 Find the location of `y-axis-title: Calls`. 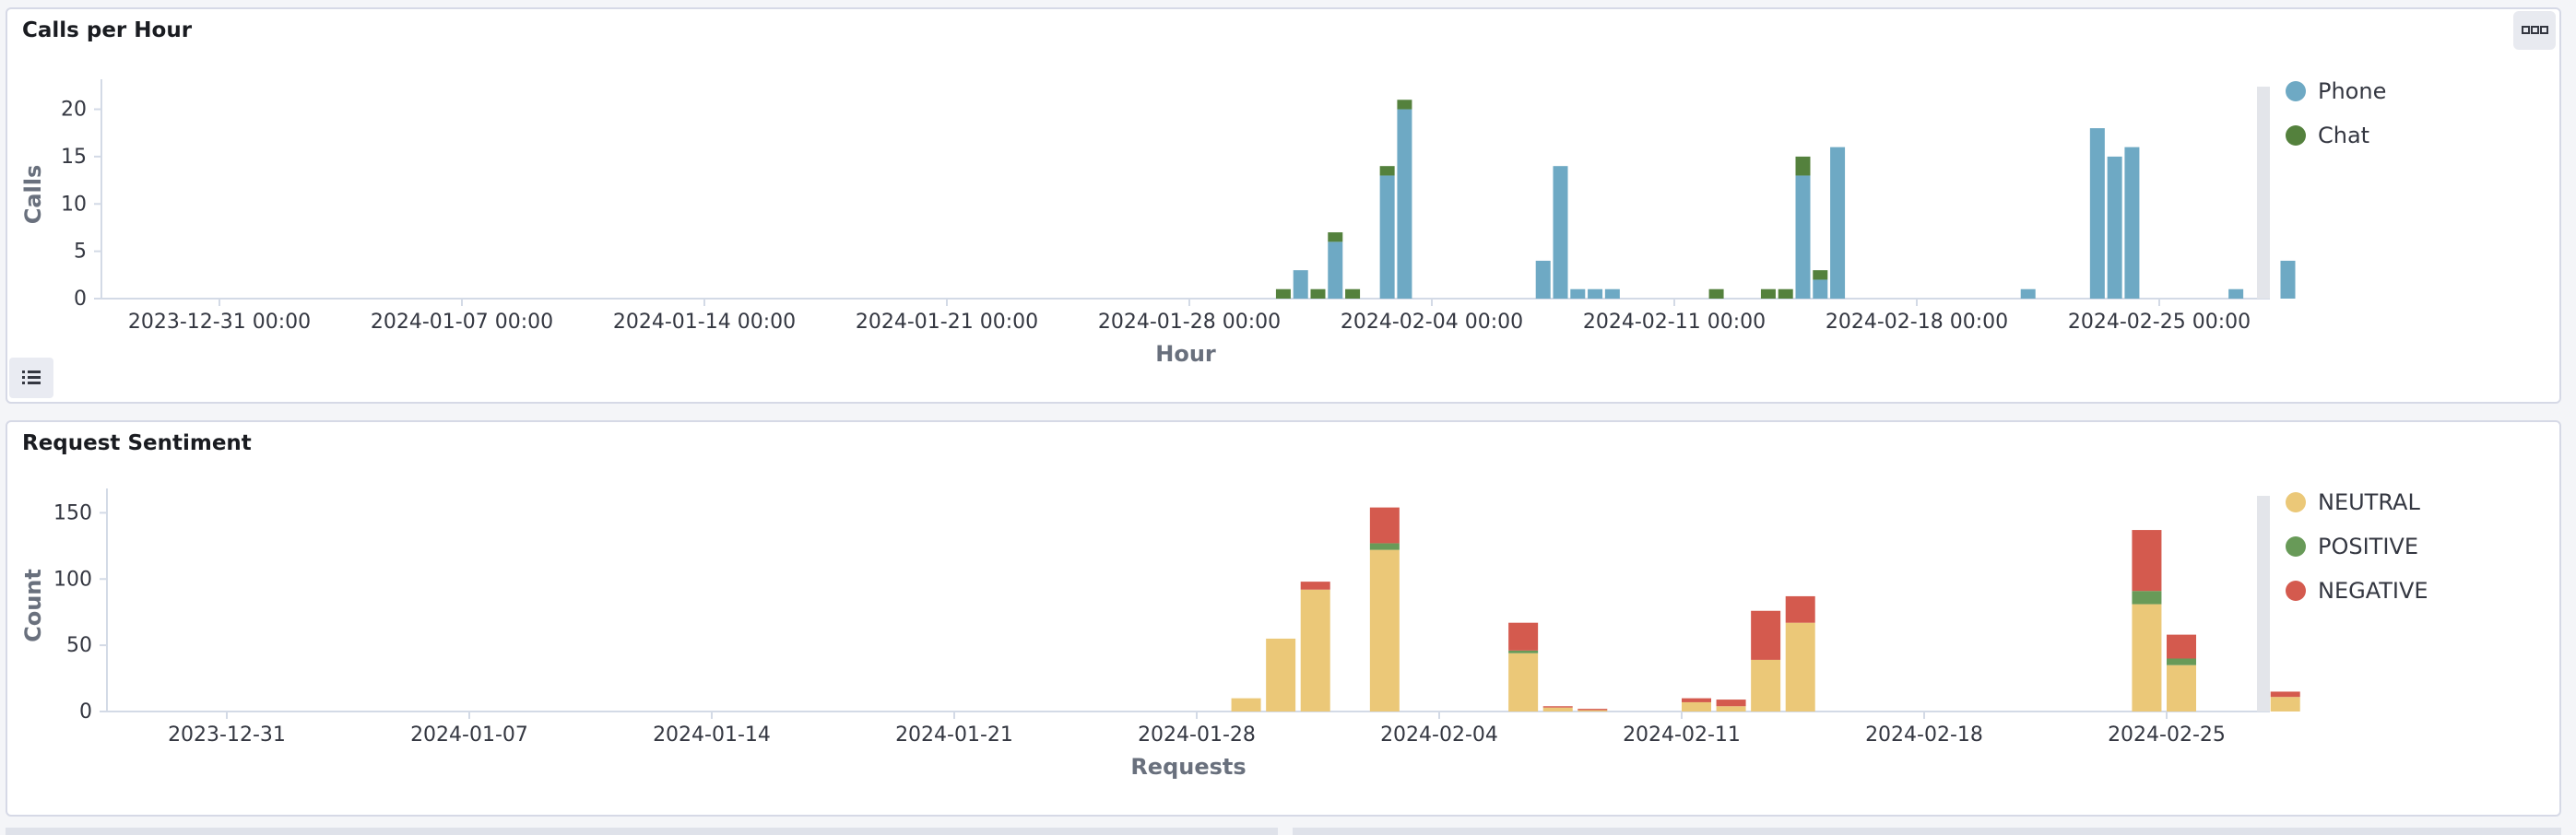

y-axis-title: Calls is located at coordinates (33, 195).